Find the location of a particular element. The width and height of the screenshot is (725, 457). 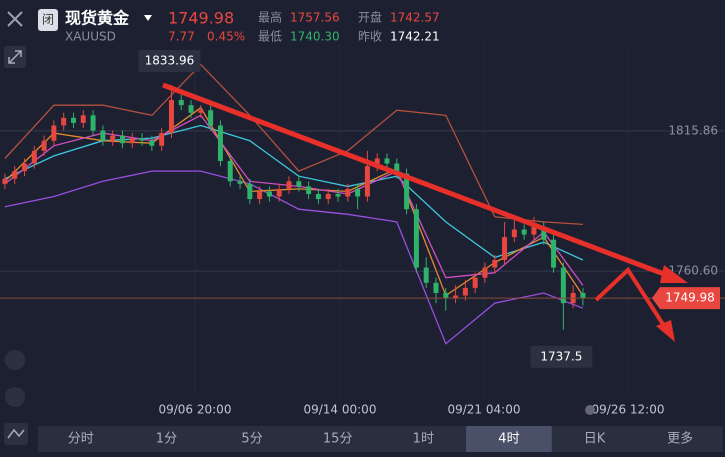

indicator-button is located at coordinates (16, 434).